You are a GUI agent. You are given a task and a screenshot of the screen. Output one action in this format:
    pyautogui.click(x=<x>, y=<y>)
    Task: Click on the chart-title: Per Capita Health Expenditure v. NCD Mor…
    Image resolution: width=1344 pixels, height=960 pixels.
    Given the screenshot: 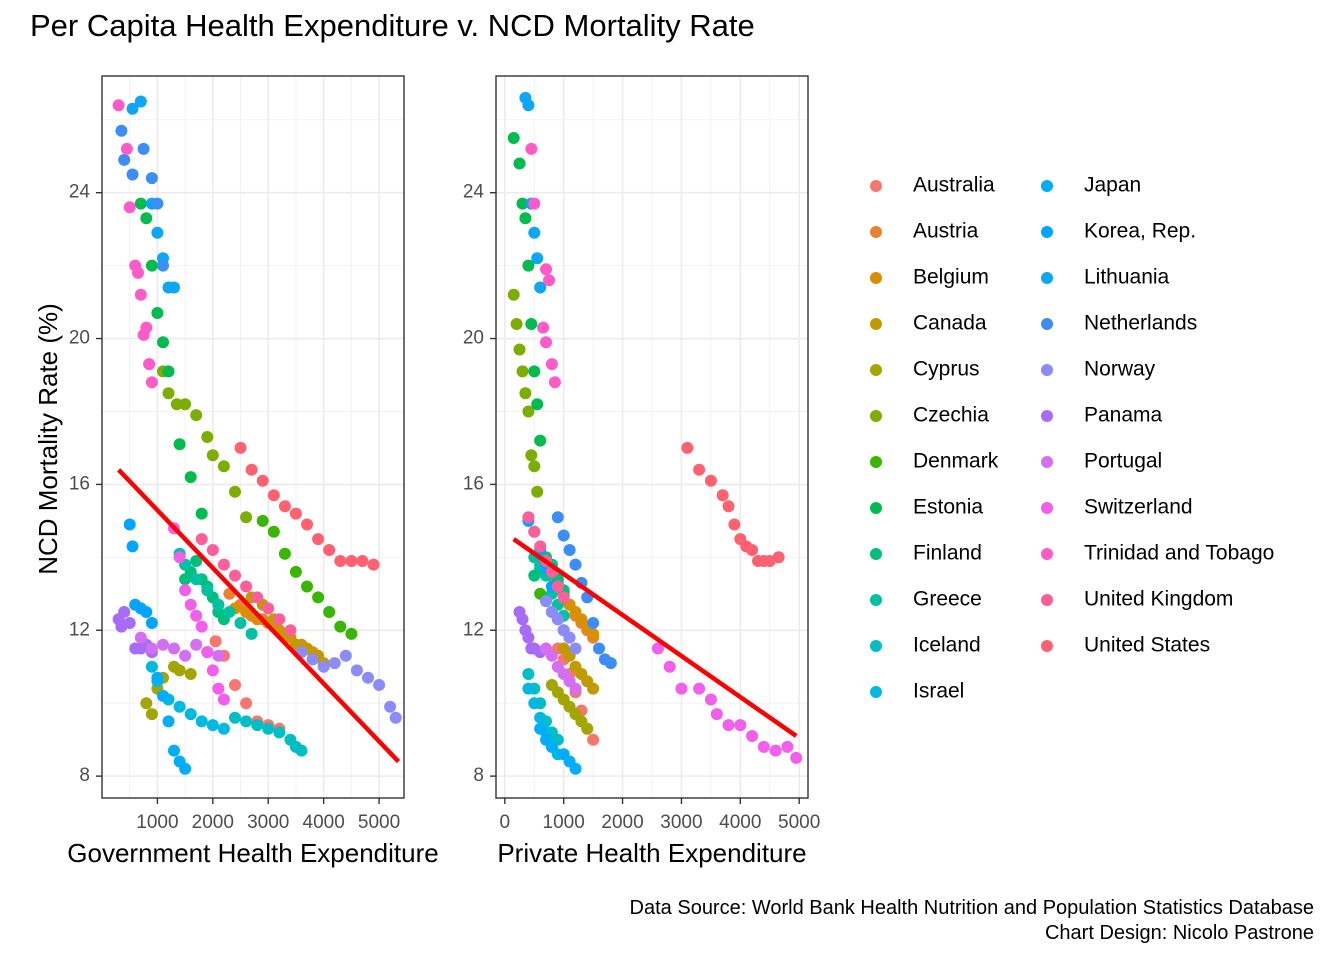 What is the action you would take?
    pyautogui.click(x=392, y=25)
    